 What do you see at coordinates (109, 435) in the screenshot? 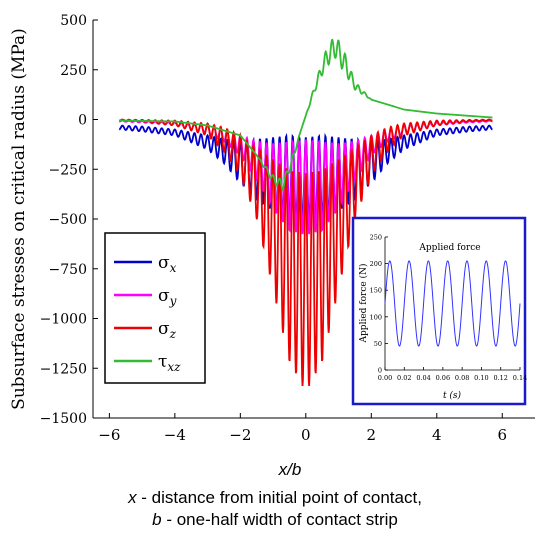
I see `main-x-tick-label: −6` at bounding box center [109, 435].